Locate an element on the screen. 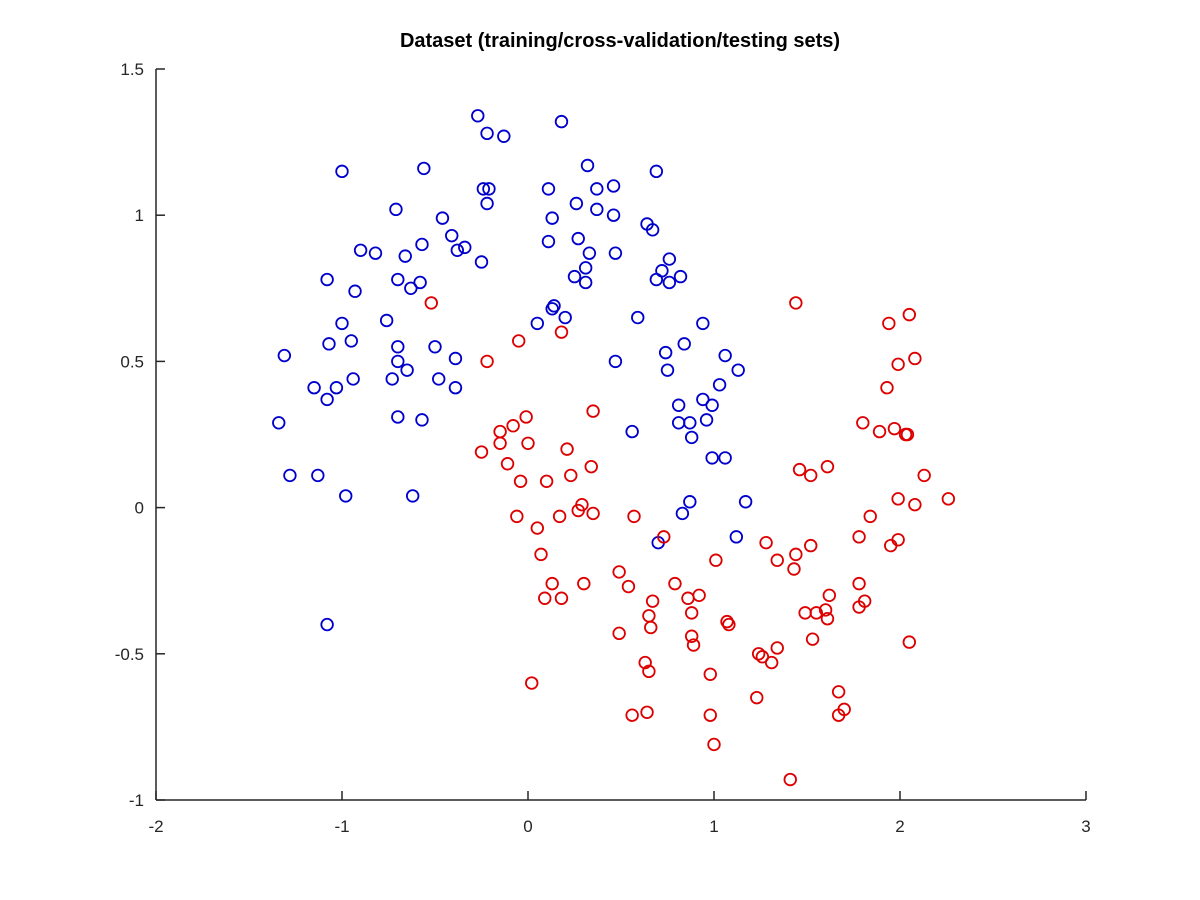 The width and height of the screenshot is (1200, 900). y-tick-label: 0.5 is located at coordinates (132, 361).